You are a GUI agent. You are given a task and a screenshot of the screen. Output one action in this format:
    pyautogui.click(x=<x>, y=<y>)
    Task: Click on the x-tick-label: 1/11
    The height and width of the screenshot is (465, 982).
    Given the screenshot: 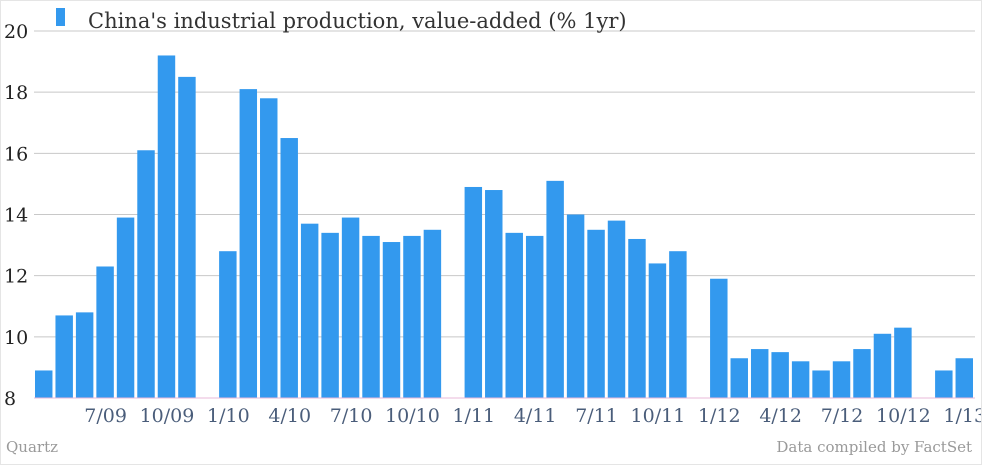 What is the action you would take?
    pyautogui.click(x=473, y=416)
    